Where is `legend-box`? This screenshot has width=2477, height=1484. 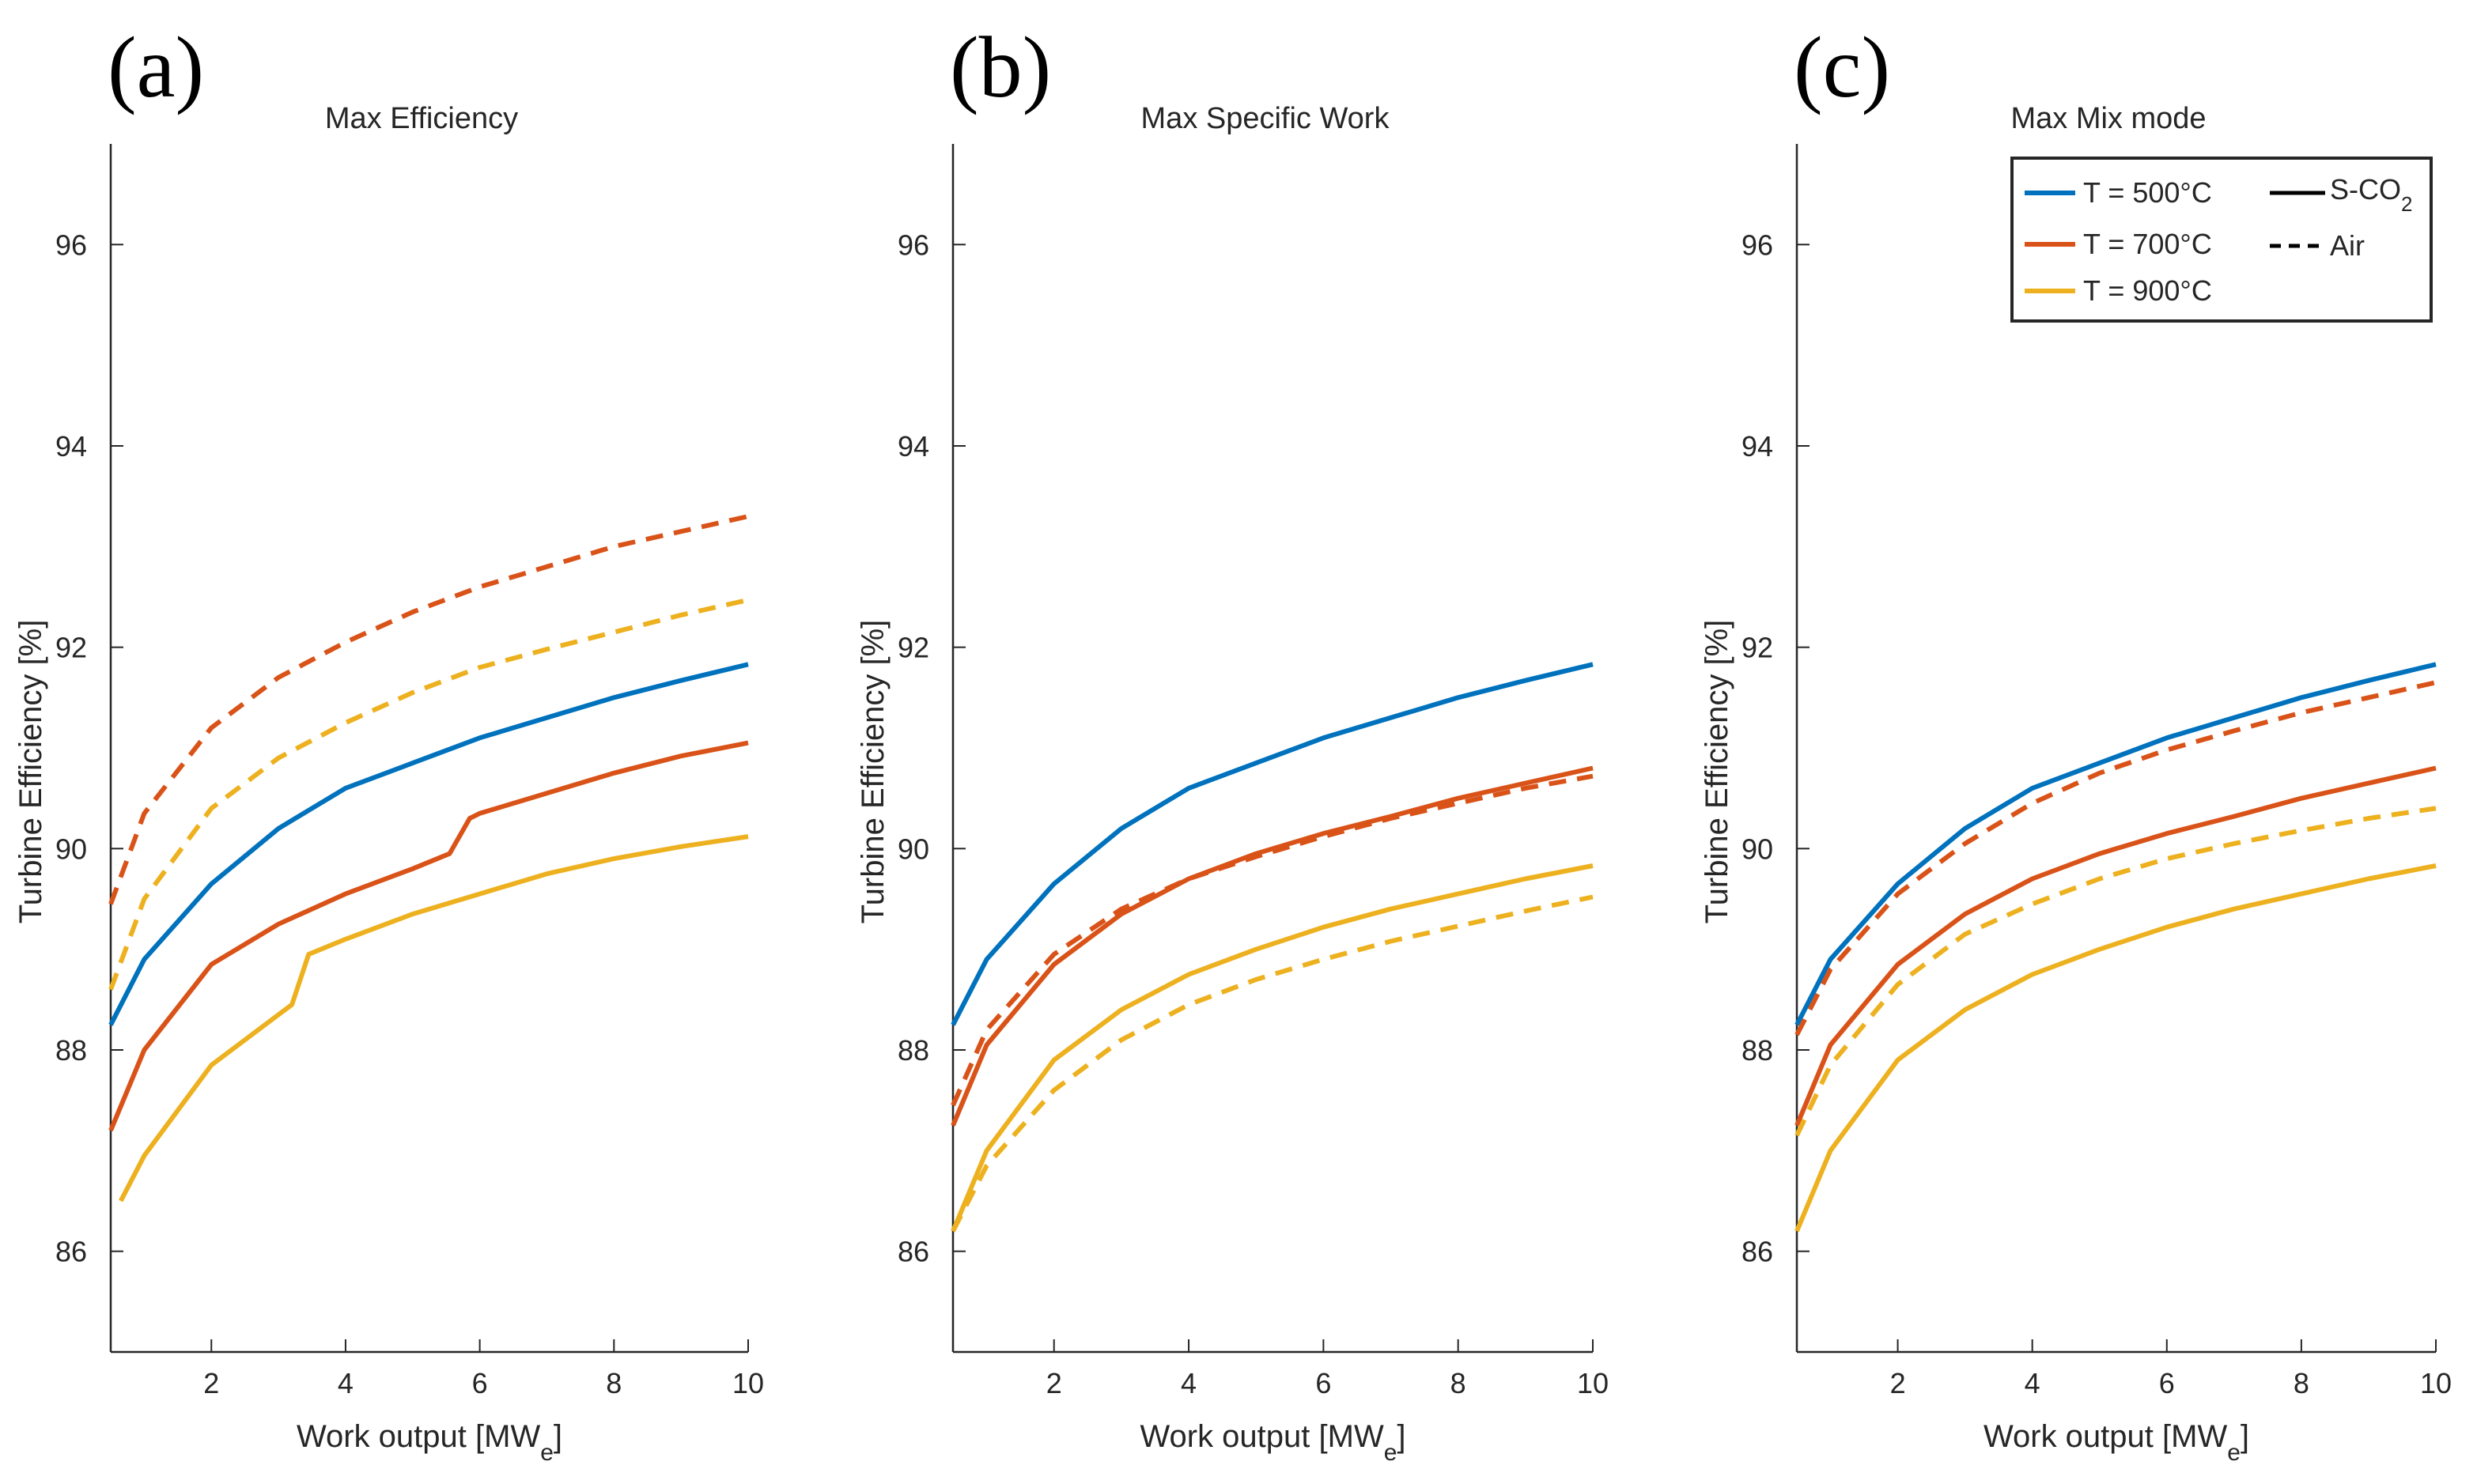 legend-box is located at coordinates (2221, 240).